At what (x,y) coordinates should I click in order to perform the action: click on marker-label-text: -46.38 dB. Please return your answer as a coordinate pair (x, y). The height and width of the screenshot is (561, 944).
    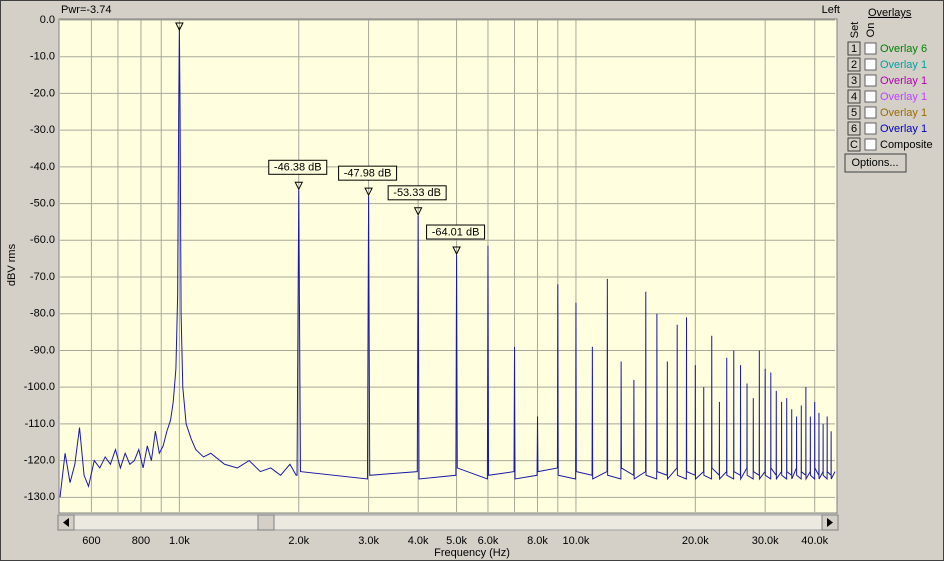
    Looking at the image, I should click on (298, 168).